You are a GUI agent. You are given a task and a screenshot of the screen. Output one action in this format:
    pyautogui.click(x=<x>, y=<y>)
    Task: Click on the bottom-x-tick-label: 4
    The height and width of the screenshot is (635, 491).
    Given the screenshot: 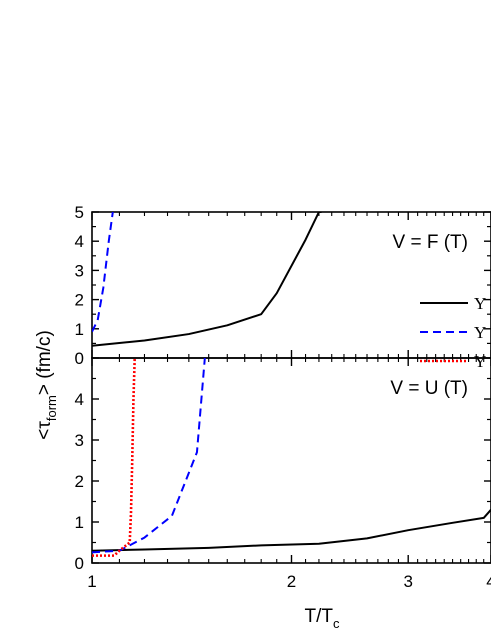 What is the action you would take?
    pyautogui.click(x=488, y=581)
    